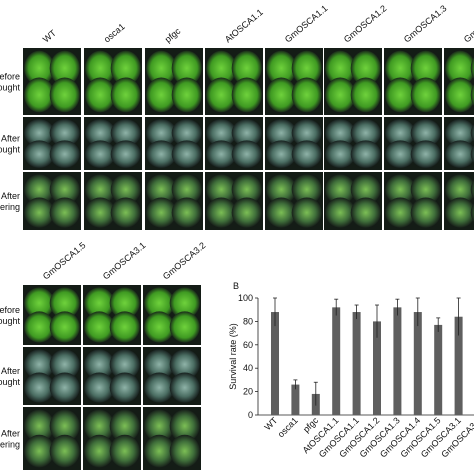  Describe the element at coordinates (245, 298) in the screenshot. I see `y-tick-label: 100` at that location.